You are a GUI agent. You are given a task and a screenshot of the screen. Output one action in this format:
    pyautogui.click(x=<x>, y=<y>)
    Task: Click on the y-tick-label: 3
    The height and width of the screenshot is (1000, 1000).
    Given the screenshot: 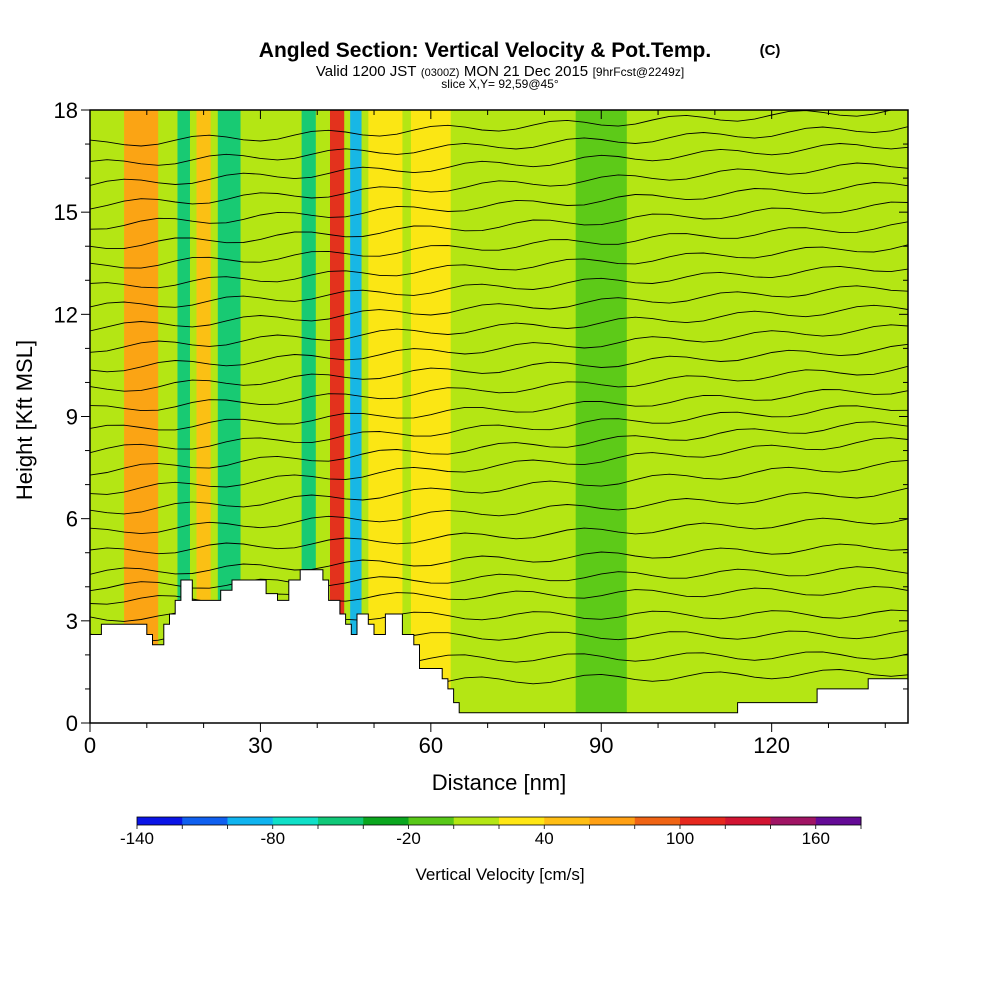 What is the action you would take?
    pyautogui.click(x=72, y=621)
    